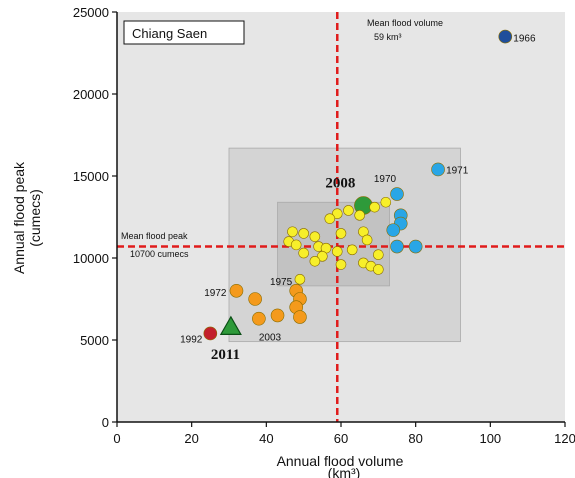 The height and width of the screenshot is (478, 575). What do you see at coordinates (457, 170) in the screenshot?
I see `point-label: 1971` at bounding box center [457, 170].